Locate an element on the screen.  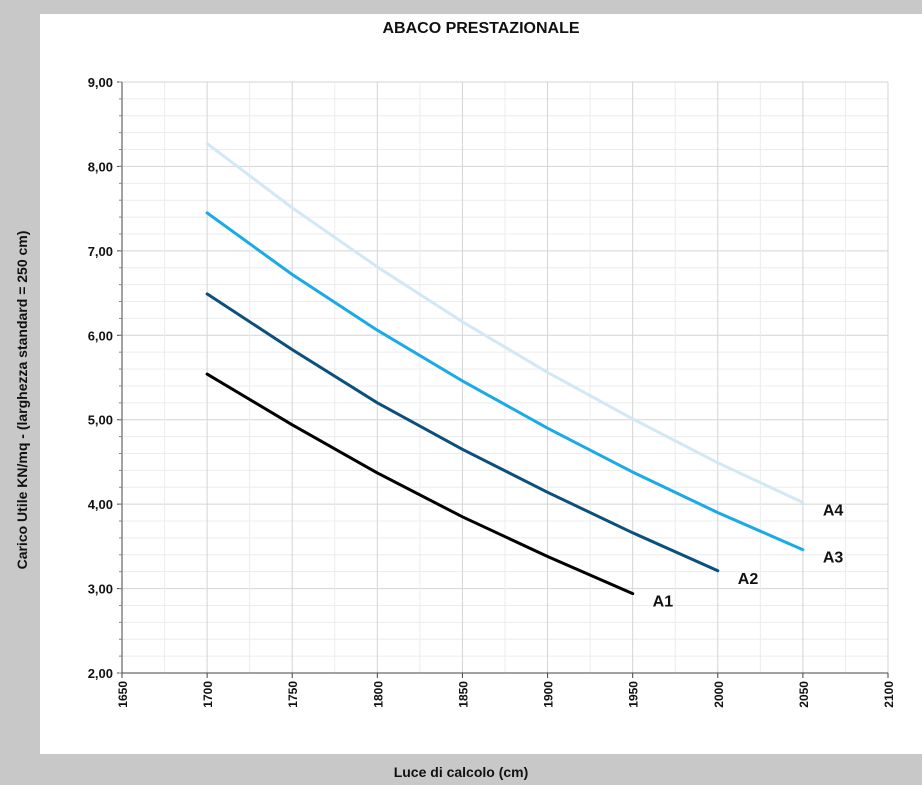
y-tick-label: 6,00 is located at coordinates (100, 335).